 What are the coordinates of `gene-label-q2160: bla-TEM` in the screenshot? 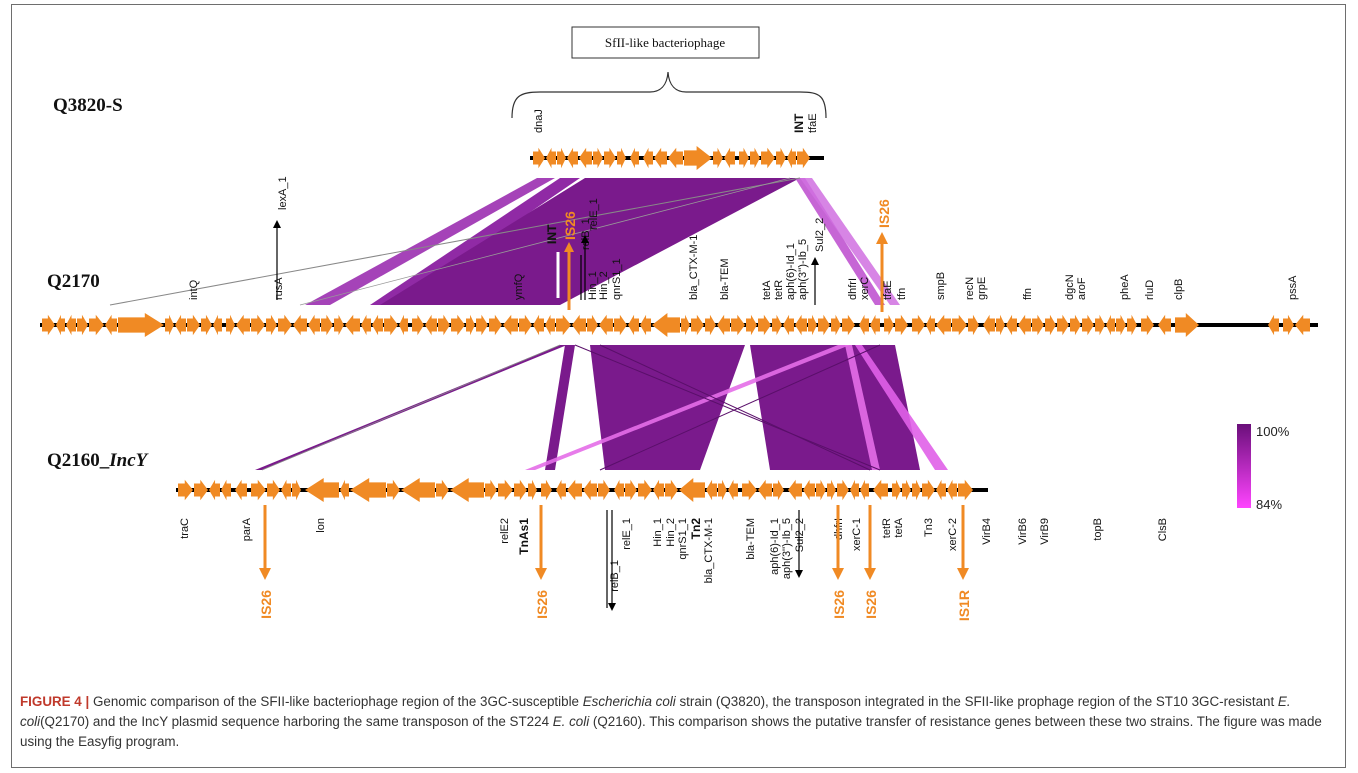 It's located at (751, 539).